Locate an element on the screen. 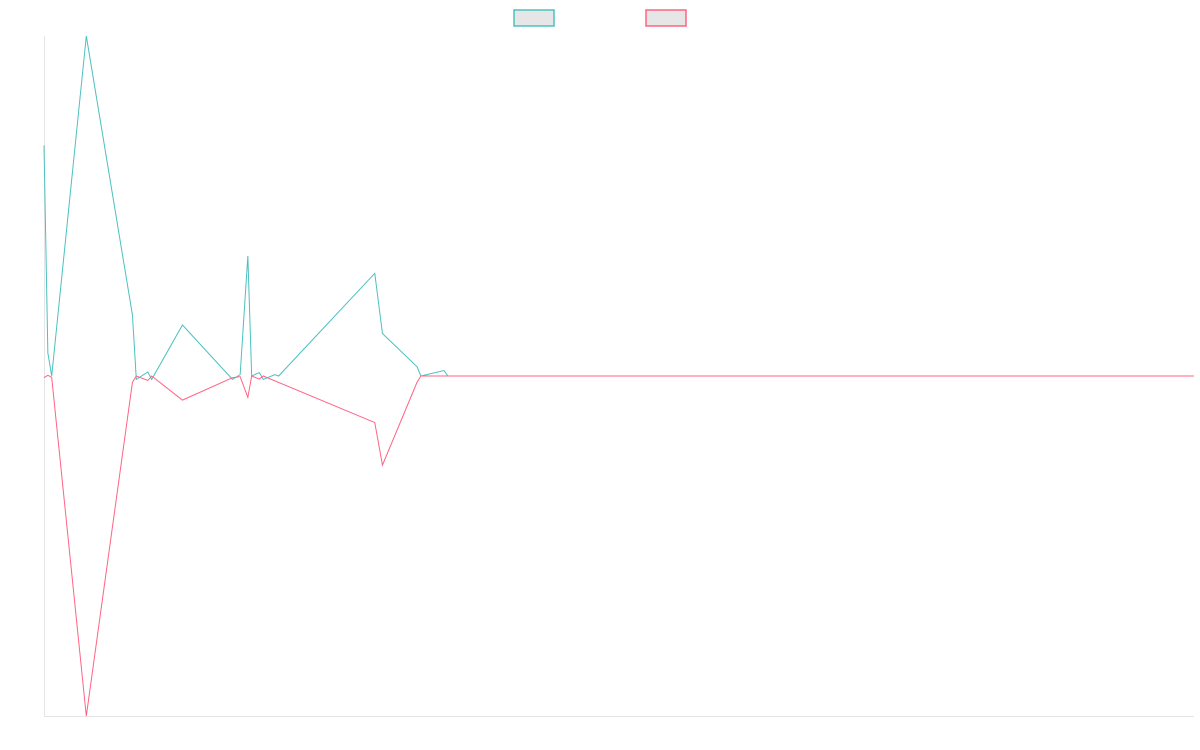  legend is located at coordinates (600, 18).